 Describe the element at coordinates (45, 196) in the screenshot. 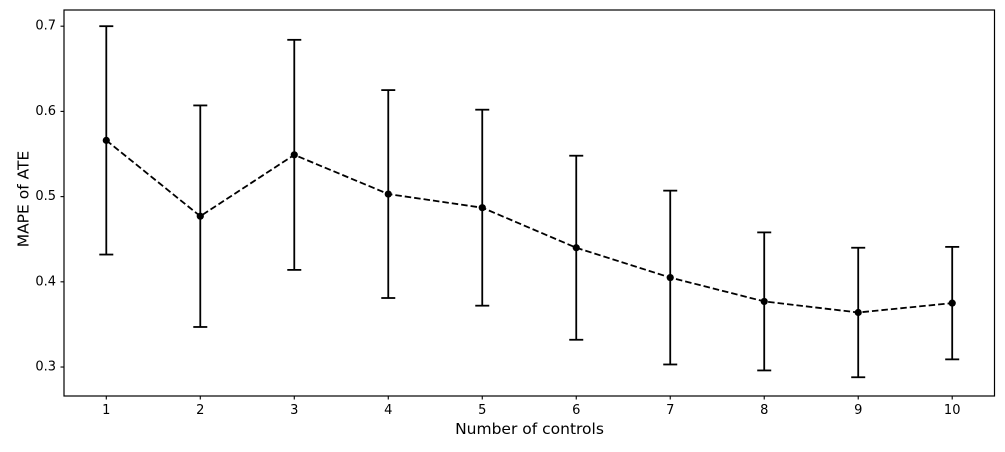

I see `y-tick-label: 0.5` at that location.